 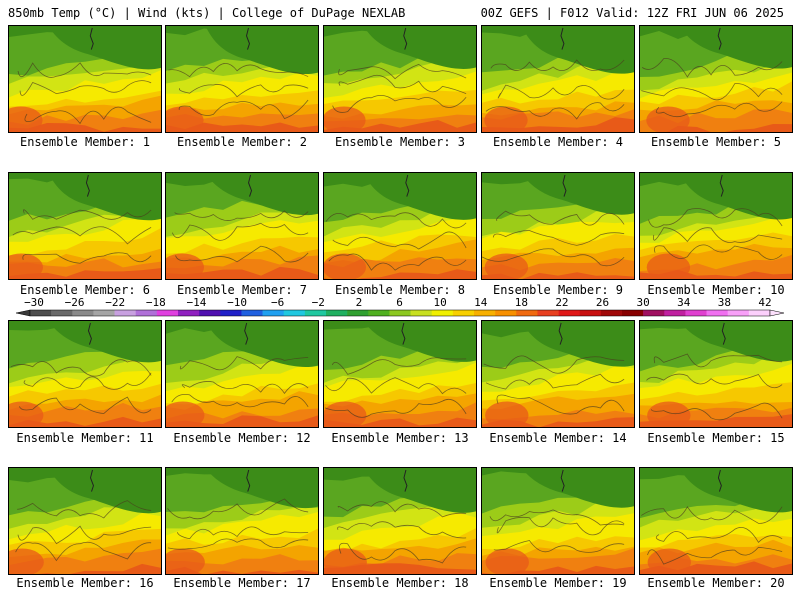 I want to click on colorbar-tick-label: 26, so click(x=602, y=302).